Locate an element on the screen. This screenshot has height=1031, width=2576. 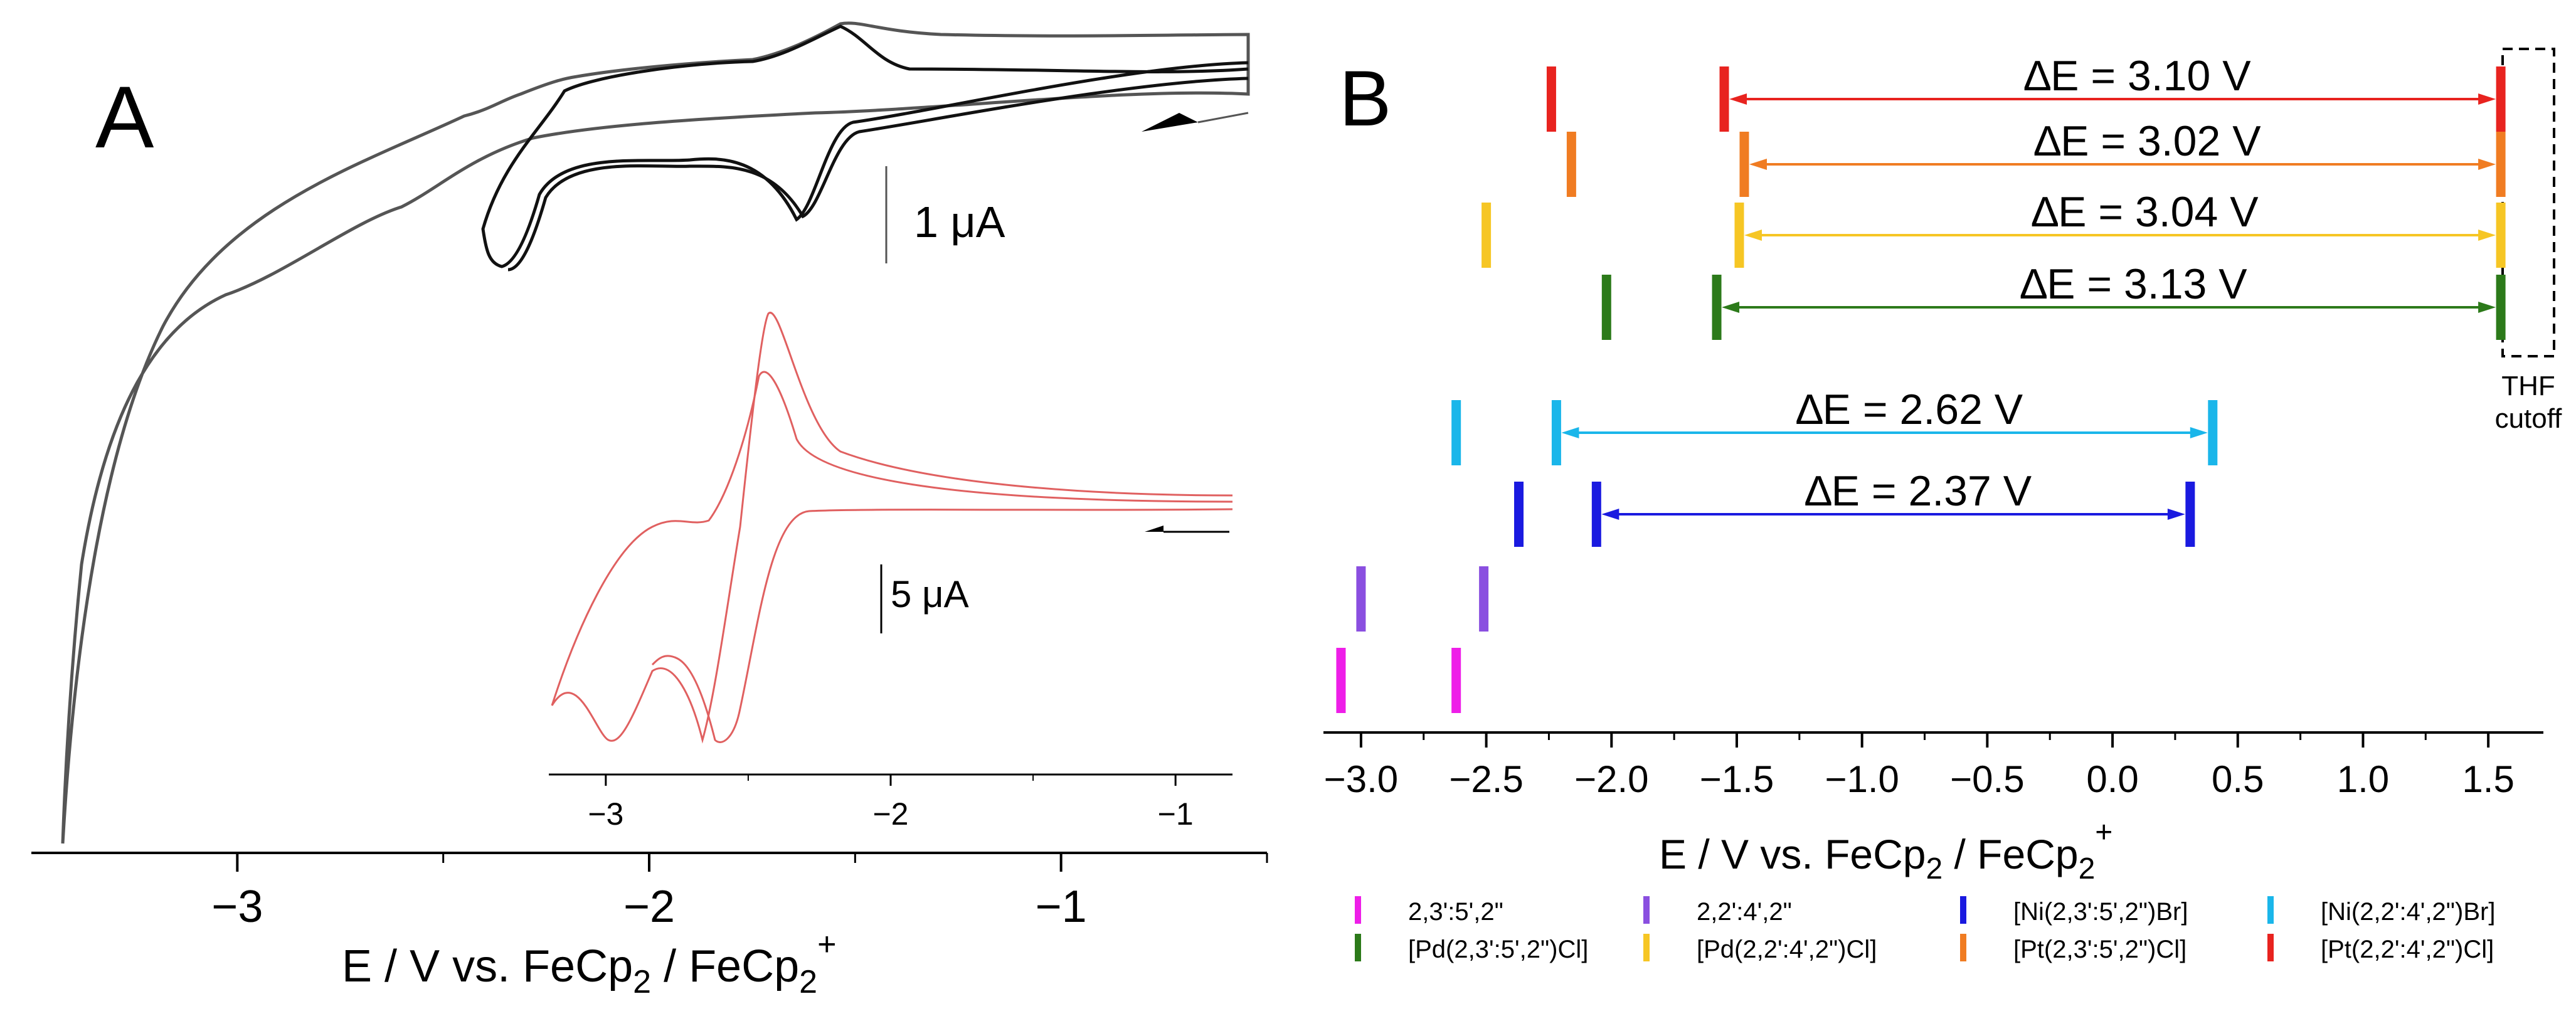
b-tick-label: −1.5 is located at coordinates (1737, 779).